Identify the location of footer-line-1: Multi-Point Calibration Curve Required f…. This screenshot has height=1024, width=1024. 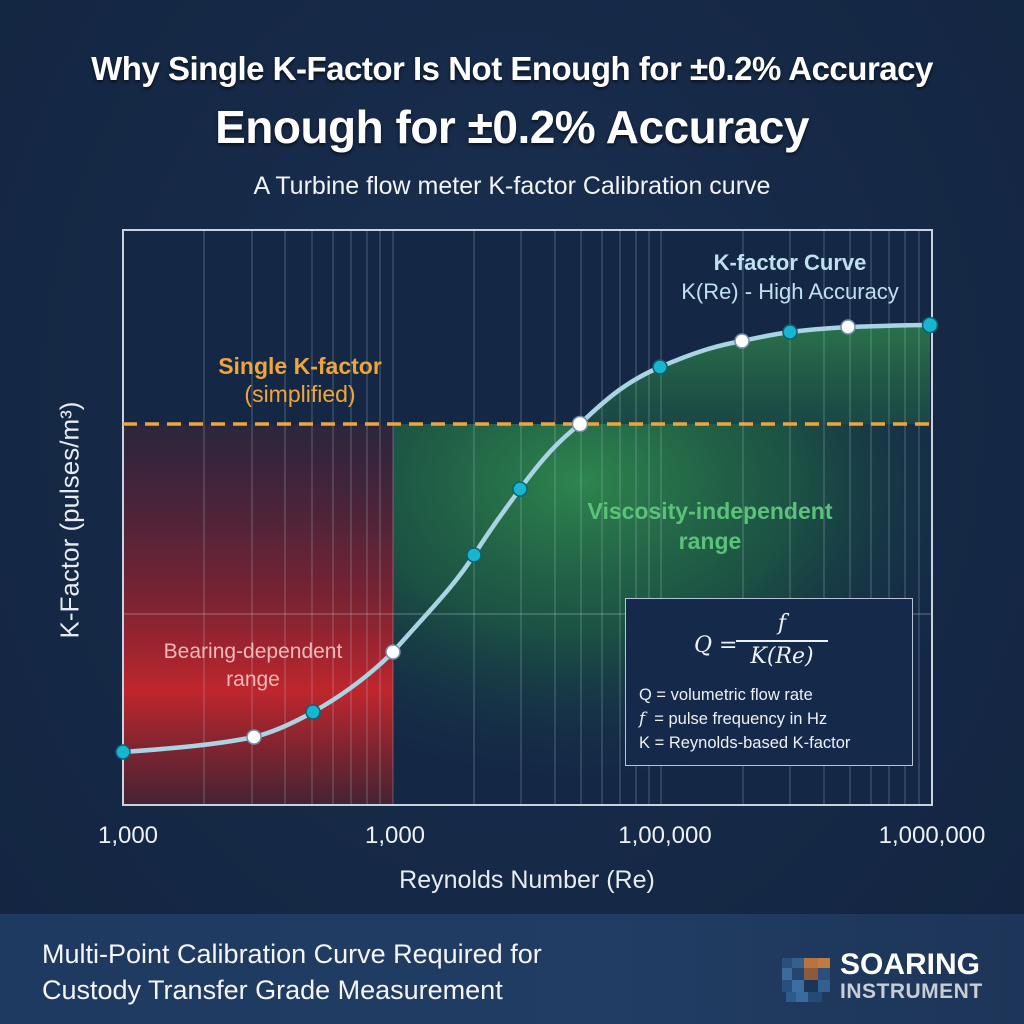
(292, 954).